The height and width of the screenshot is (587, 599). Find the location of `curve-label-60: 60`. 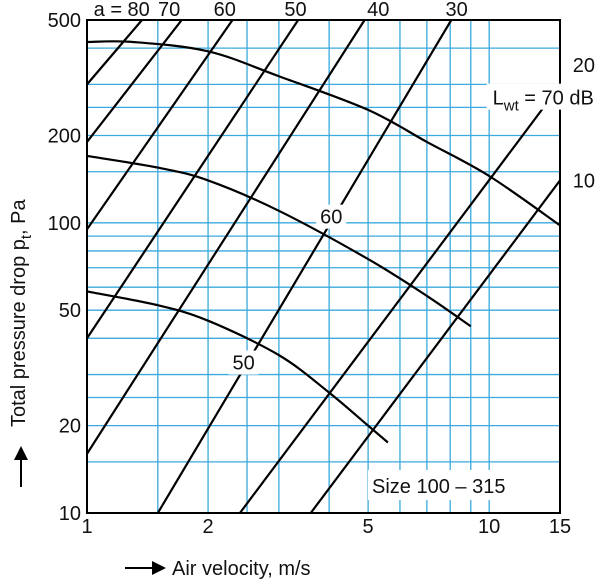

curve-label-60: 60 is located at coordinates (331, 218).